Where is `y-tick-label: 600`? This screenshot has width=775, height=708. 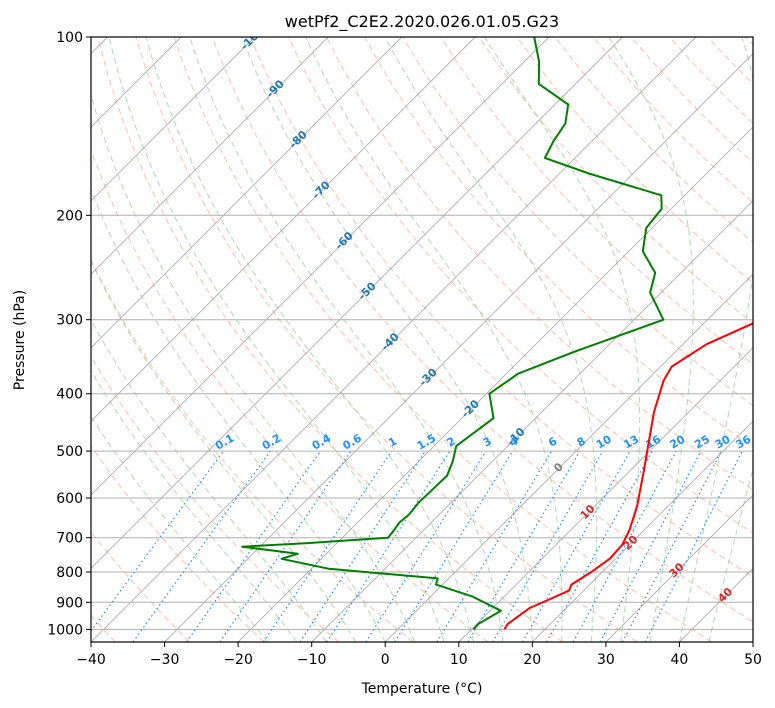 y-tick-label: 600 is located at coordinates (69, 499).